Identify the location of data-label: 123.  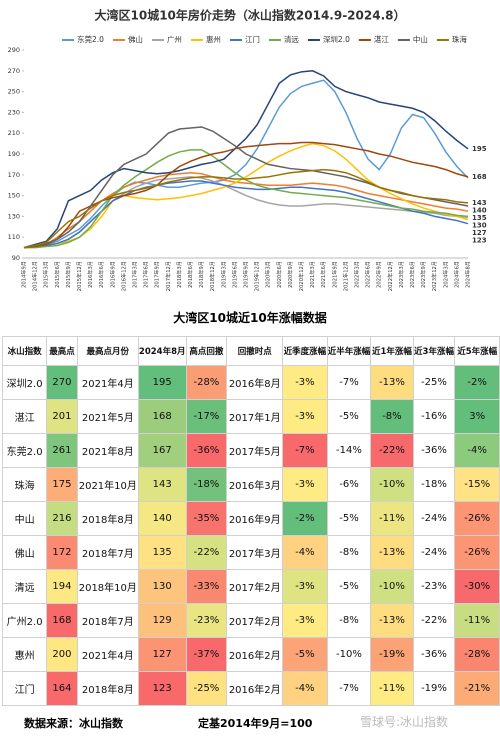
(479, 240).